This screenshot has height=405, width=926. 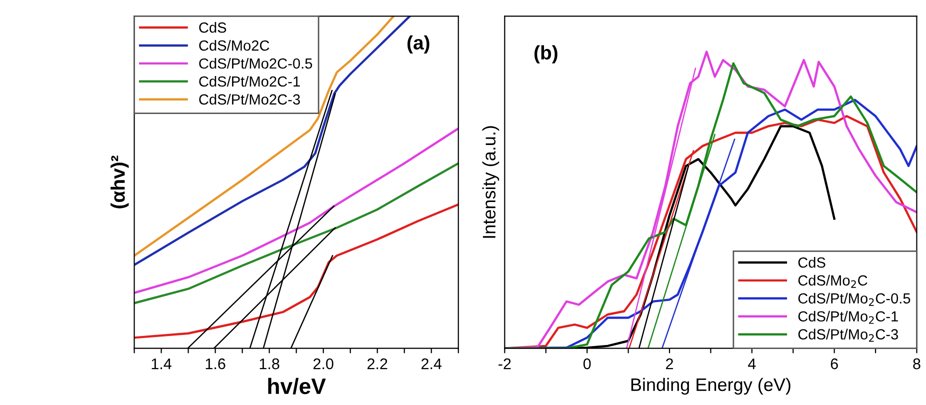 What do you see at coordinates (848, 335) in the screenshot?
I see `legend-label: CdS/Pt/Mo$_{2}$C-3` at bounding box center [848, 335].